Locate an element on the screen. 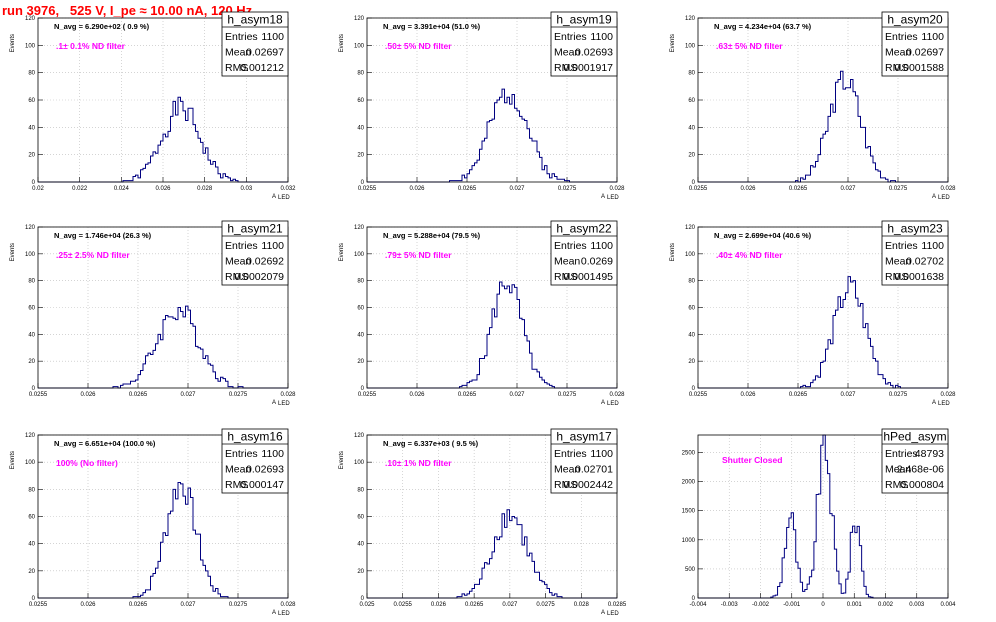 The width and height of the screenshot is (996, 622). stats-rms-value: 0.000147 is located at coordinates (262, 485).